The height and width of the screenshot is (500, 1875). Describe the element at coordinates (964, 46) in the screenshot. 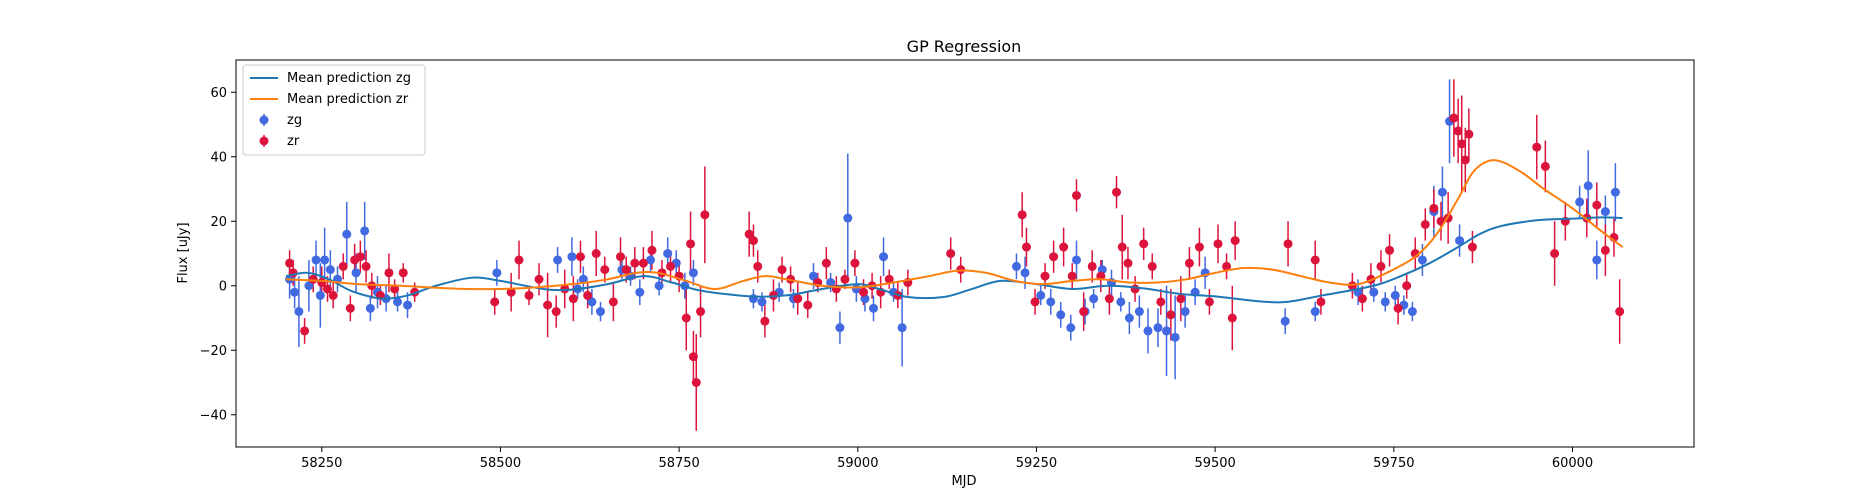

I see `chart-title: GP Regression` at that location.